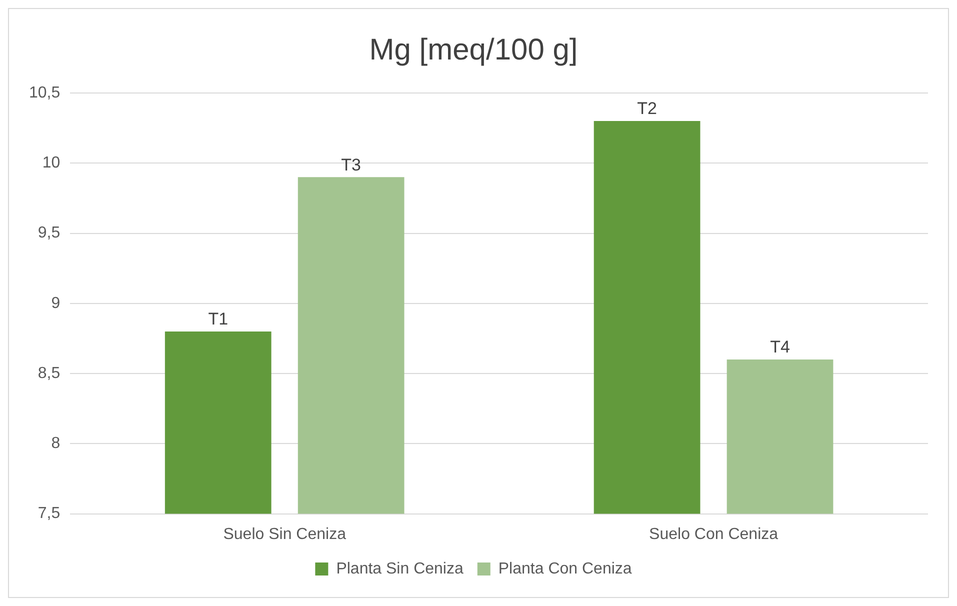 The height and width of the screenshot is (606, 957). Describe the element at coordinates (473, 49) in the screenshot. I see `chart-title: Mg [meq/100 g]` at that location.